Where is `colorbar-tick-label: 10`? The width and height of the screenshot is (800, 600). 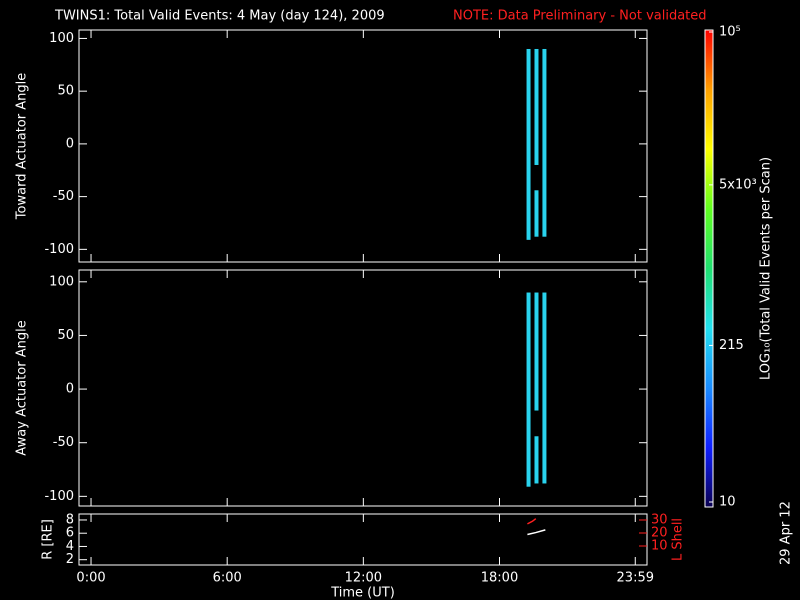 colorbar-tick-label: 10 is located at coordinates (727, 502).